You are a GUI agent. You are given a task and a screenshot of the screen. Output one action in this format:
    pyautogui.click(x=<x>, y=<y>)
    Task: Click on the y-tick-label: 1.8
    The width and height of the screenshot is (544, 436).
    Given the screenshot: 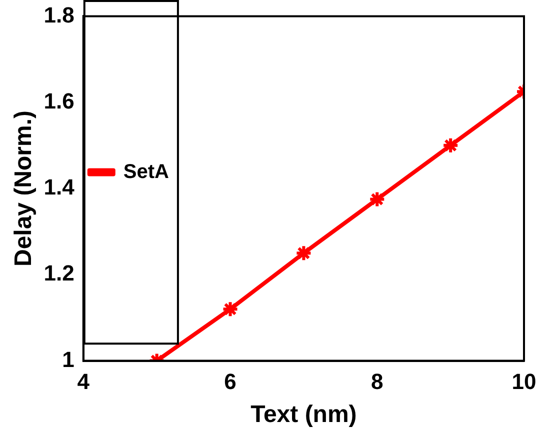 What is the action you would take?
    pyautogui.click(x=59, y=15)
    